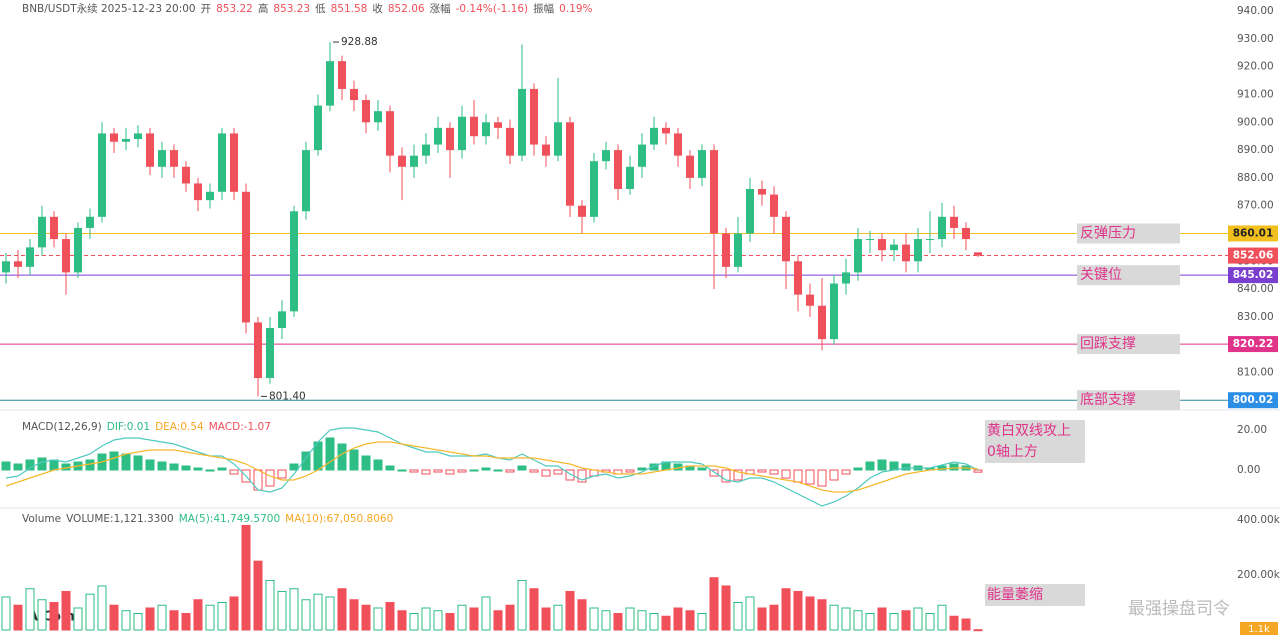  I want to click on level-label-box, so click(1253, 400).